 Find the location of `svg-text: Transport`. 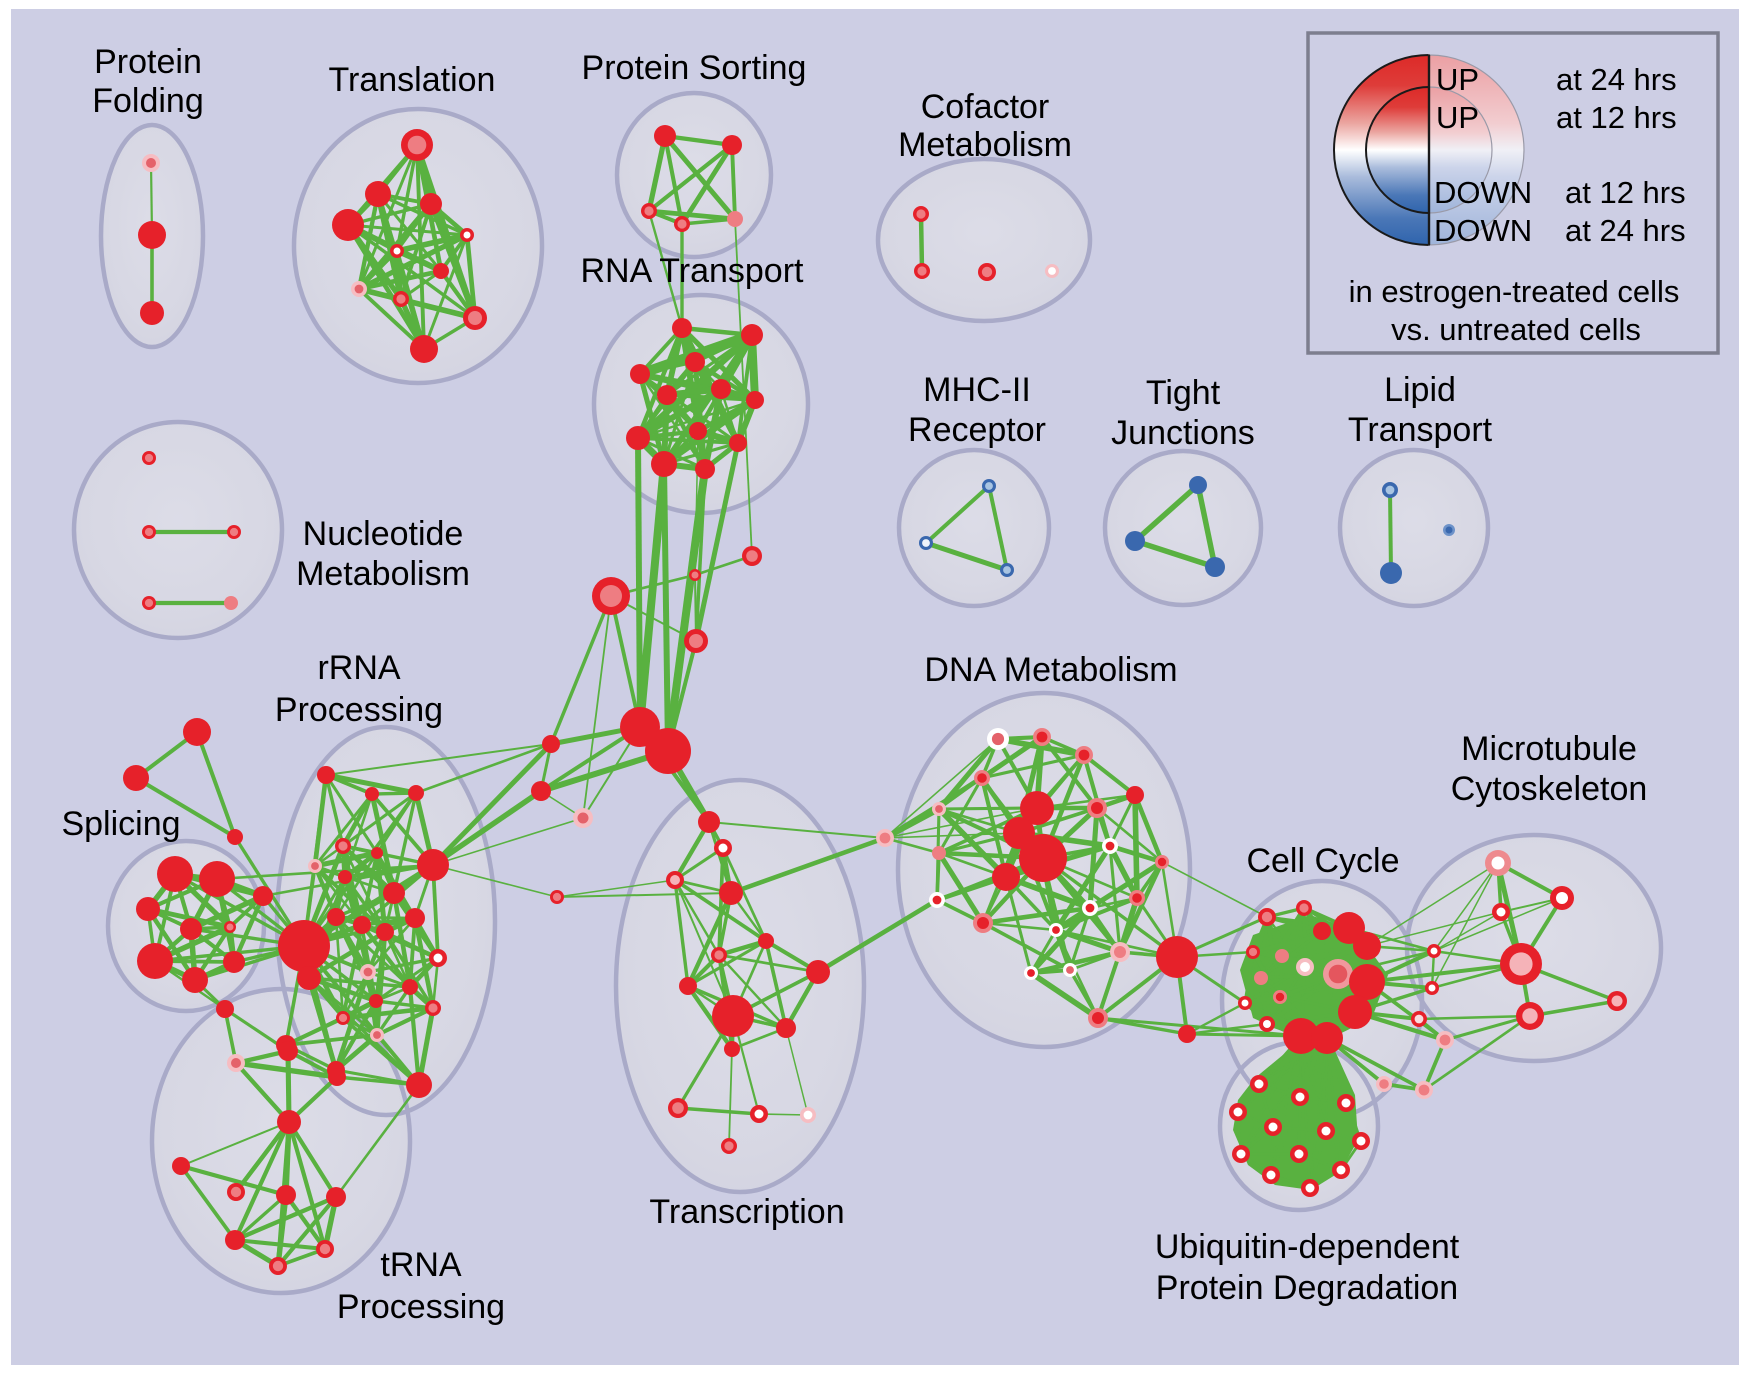

svg-text: Transport is located at coordinates (1420, 430).